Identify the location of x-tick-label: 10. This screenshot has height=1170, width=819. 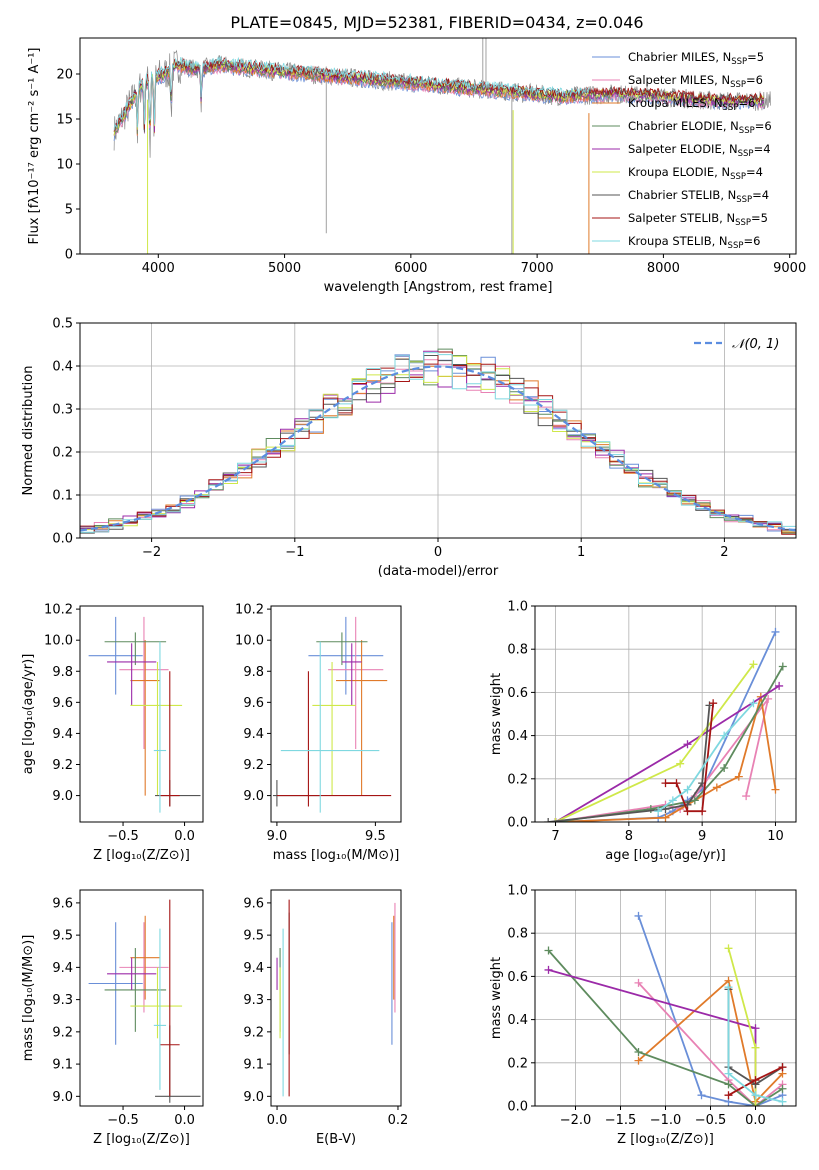
(775, 836).